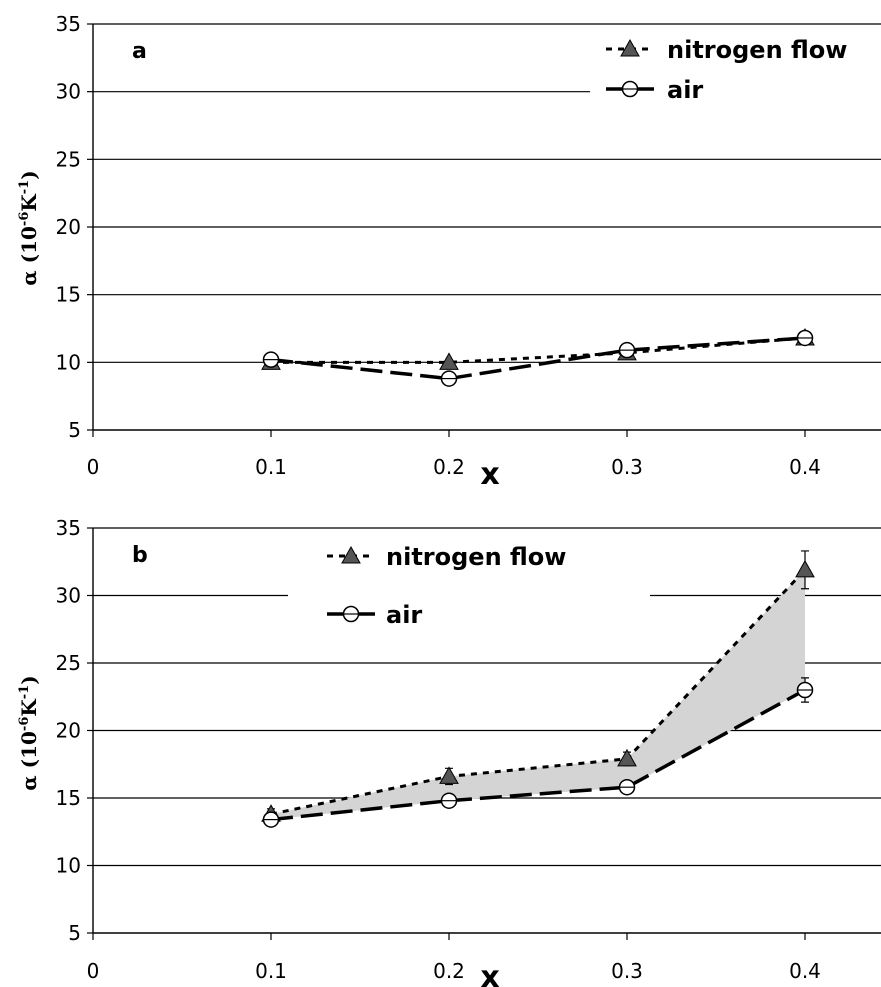 Image resolution: width=881 pixels, height=987 pixels. Describe the element at coordinates (139, 51) in the screenshot. I see `panel-label: a` at that location.